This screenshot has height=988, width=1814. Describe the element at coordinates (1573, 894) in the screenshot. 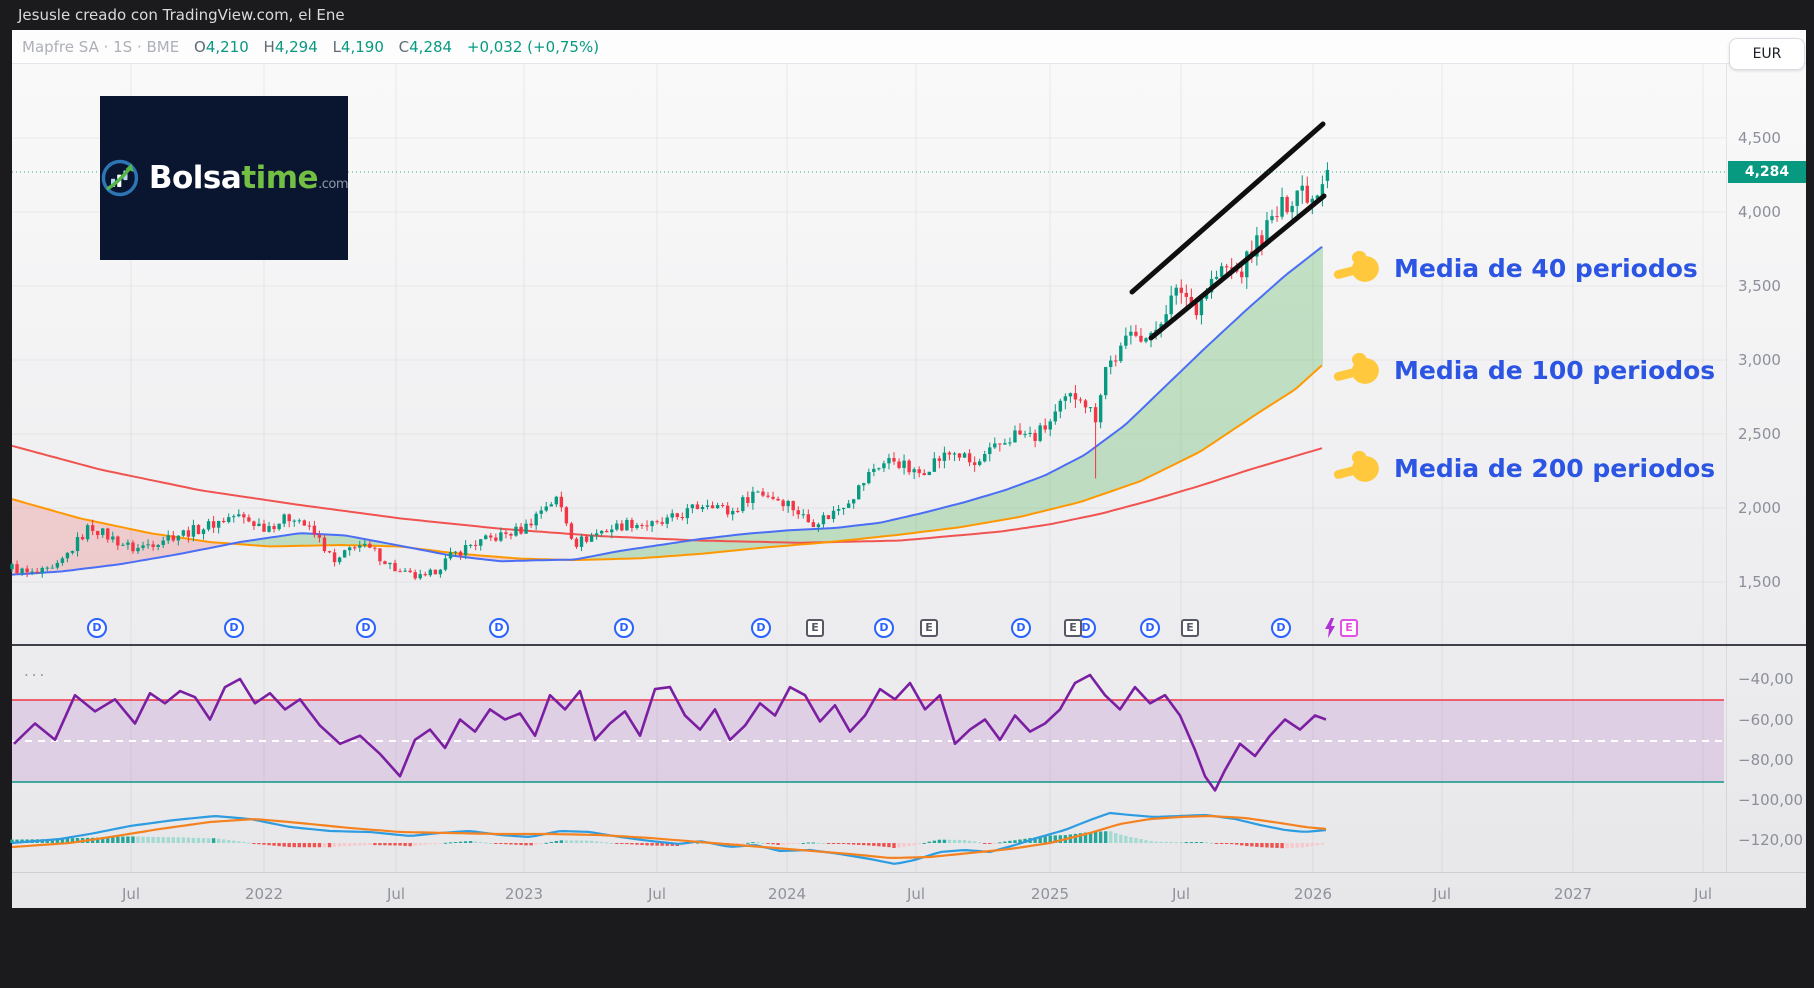

I see `time-axis-label: 2027` at that location.